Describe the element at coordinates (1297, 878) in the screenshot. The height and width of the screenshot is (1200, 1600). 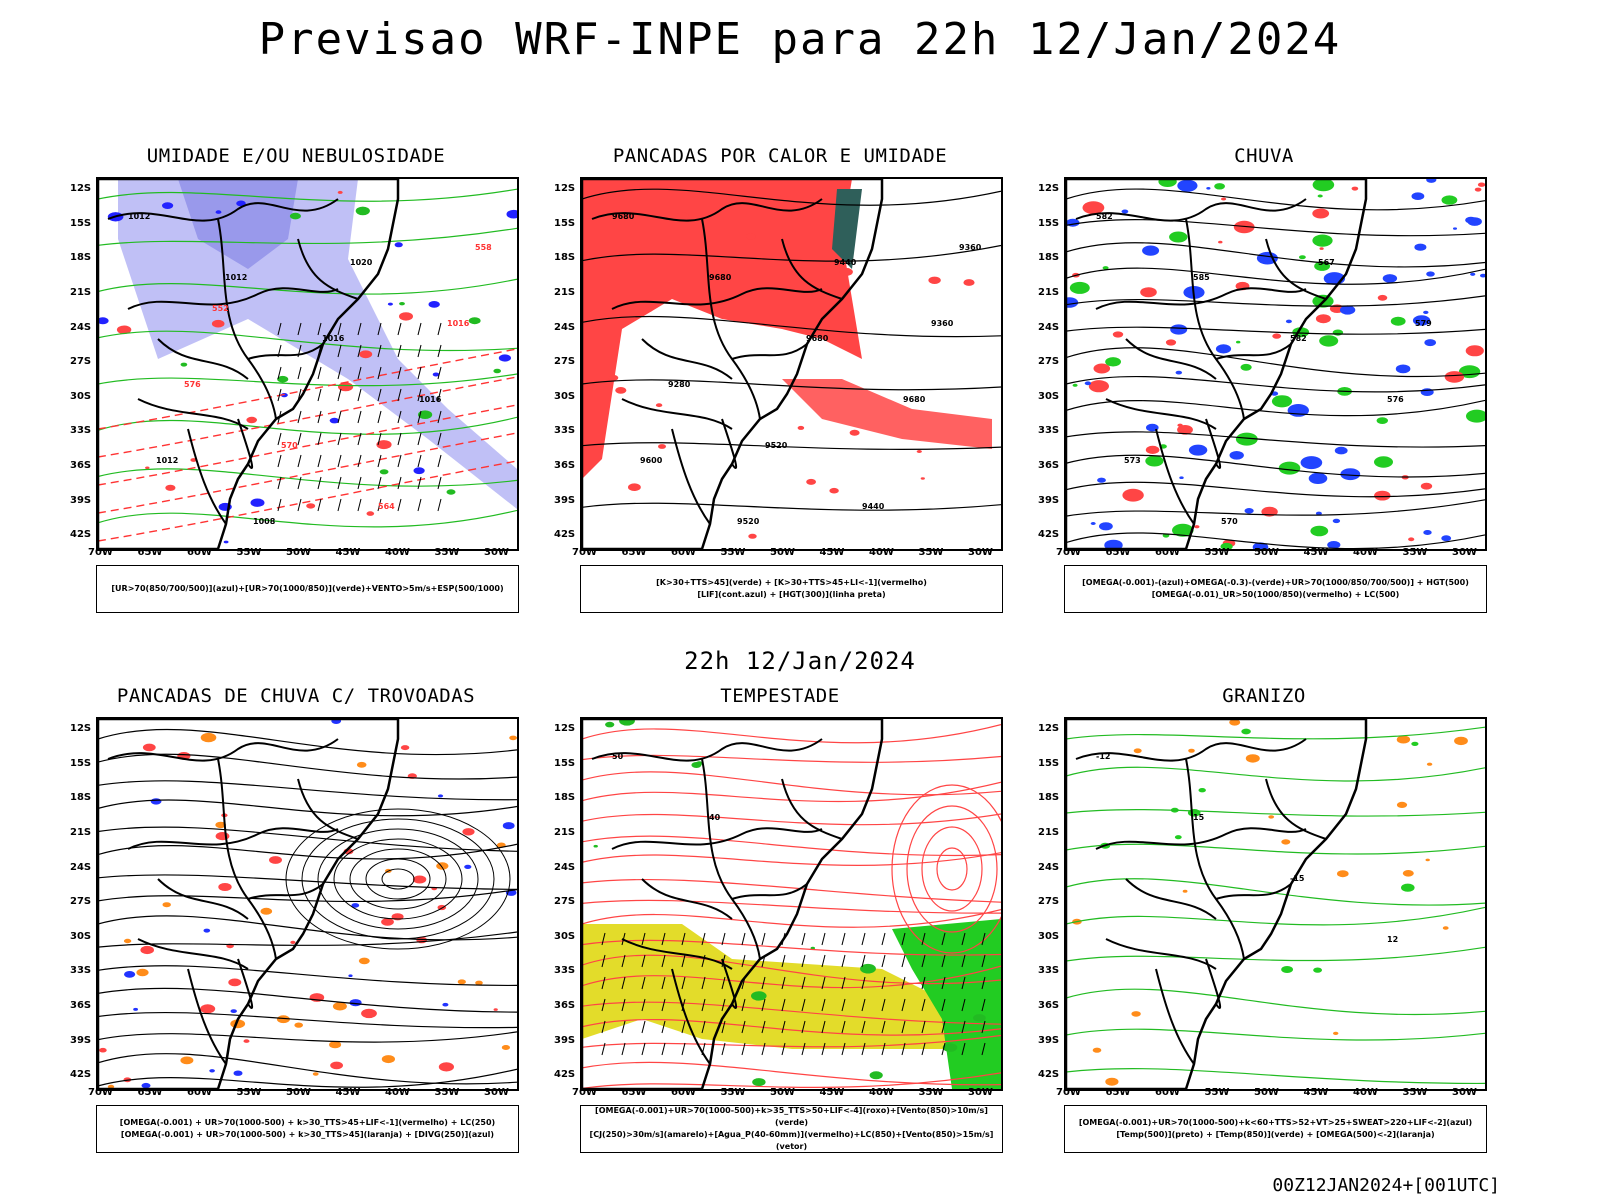
I see `contour-label: -15` at that location.